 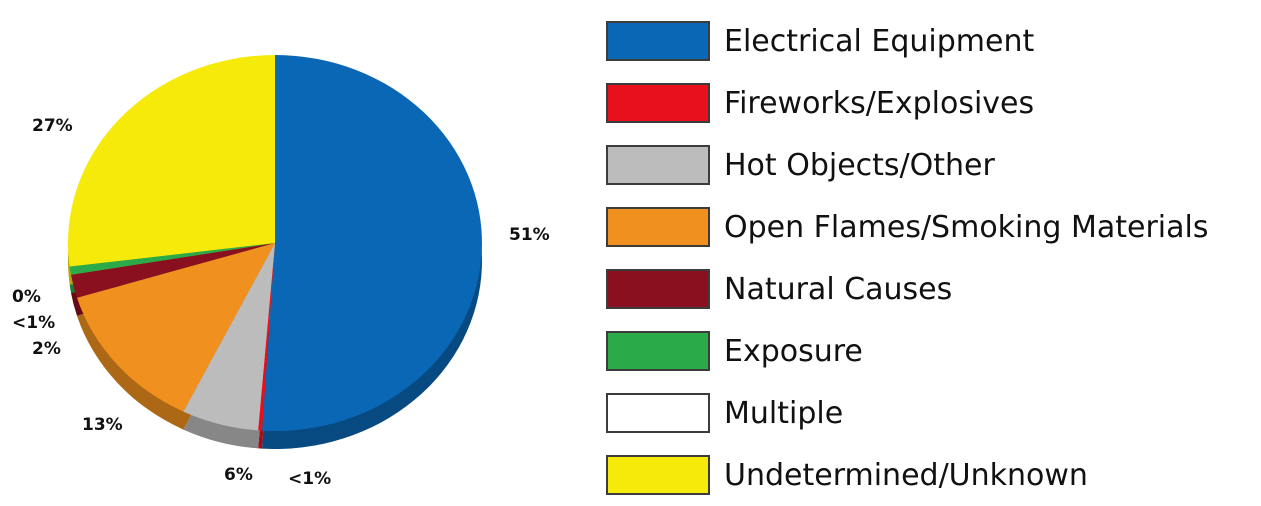 I want to click on legend-item-hot-objects-other: Hot Objects/Other, so click(x=907, y=165).